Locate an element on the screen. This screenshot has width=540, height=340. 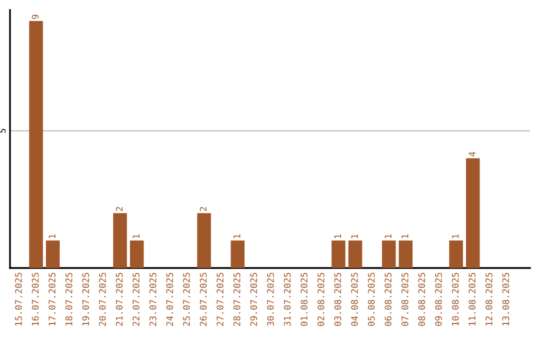
x-tick-label: 22.07.2025 is located at coordinates (136, 299).